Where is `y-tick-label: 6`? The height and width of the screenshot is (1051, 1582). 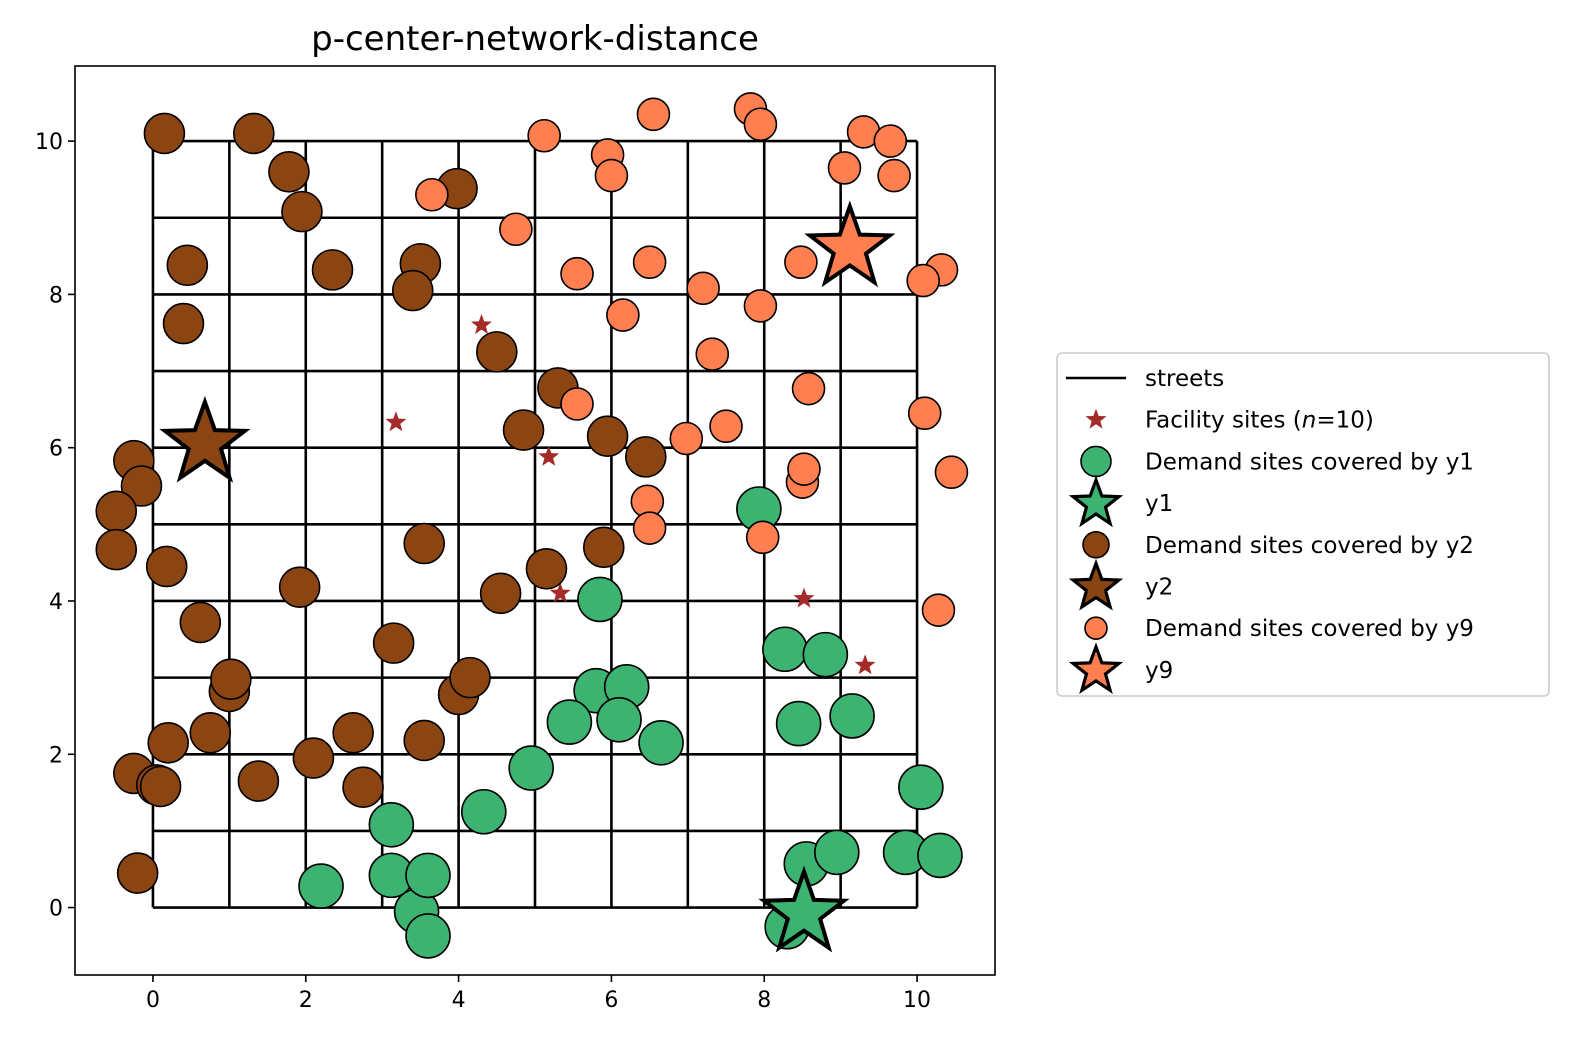 y-tick-label: 6 is located at coordinates (56, 449).